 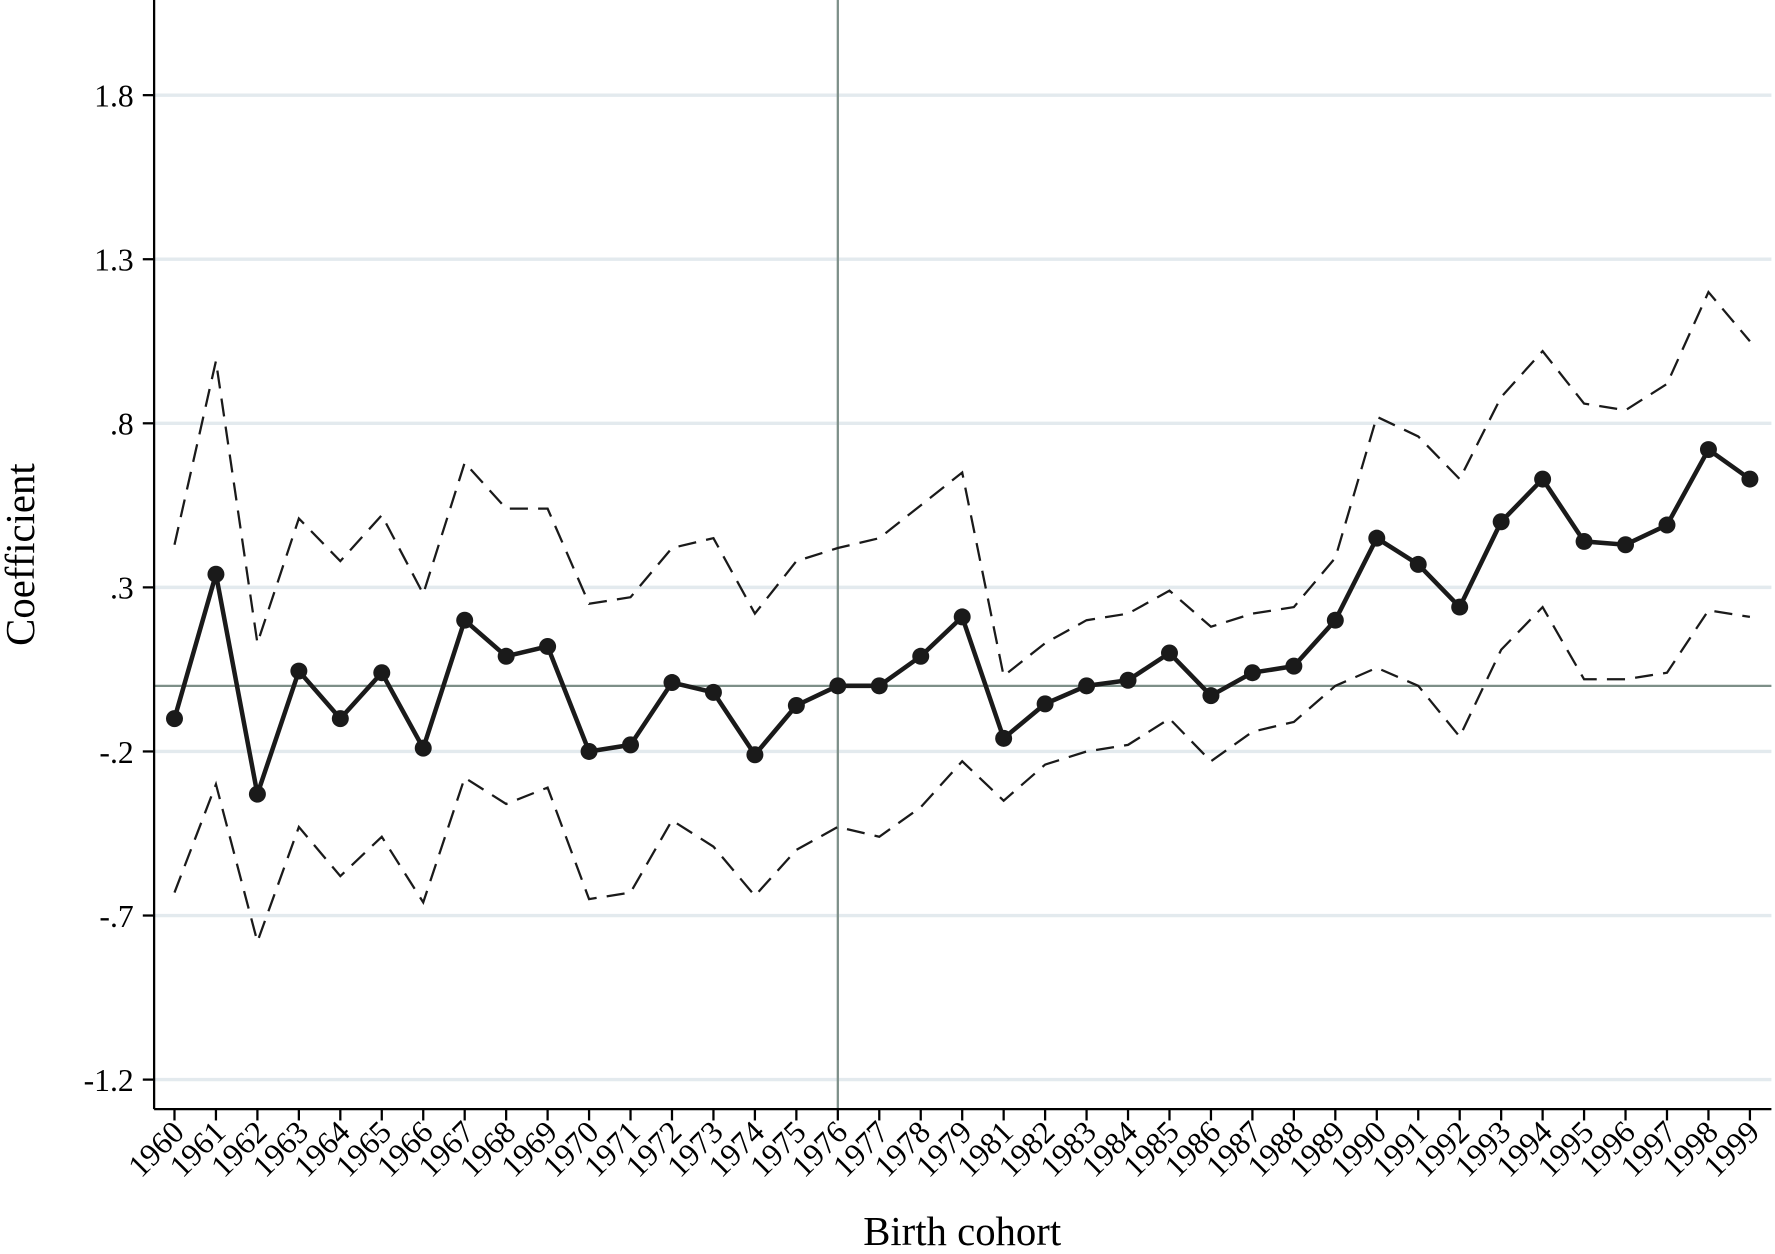 I want to click on x-axis-title: Birth cohort, so click(x=962, y=1231).